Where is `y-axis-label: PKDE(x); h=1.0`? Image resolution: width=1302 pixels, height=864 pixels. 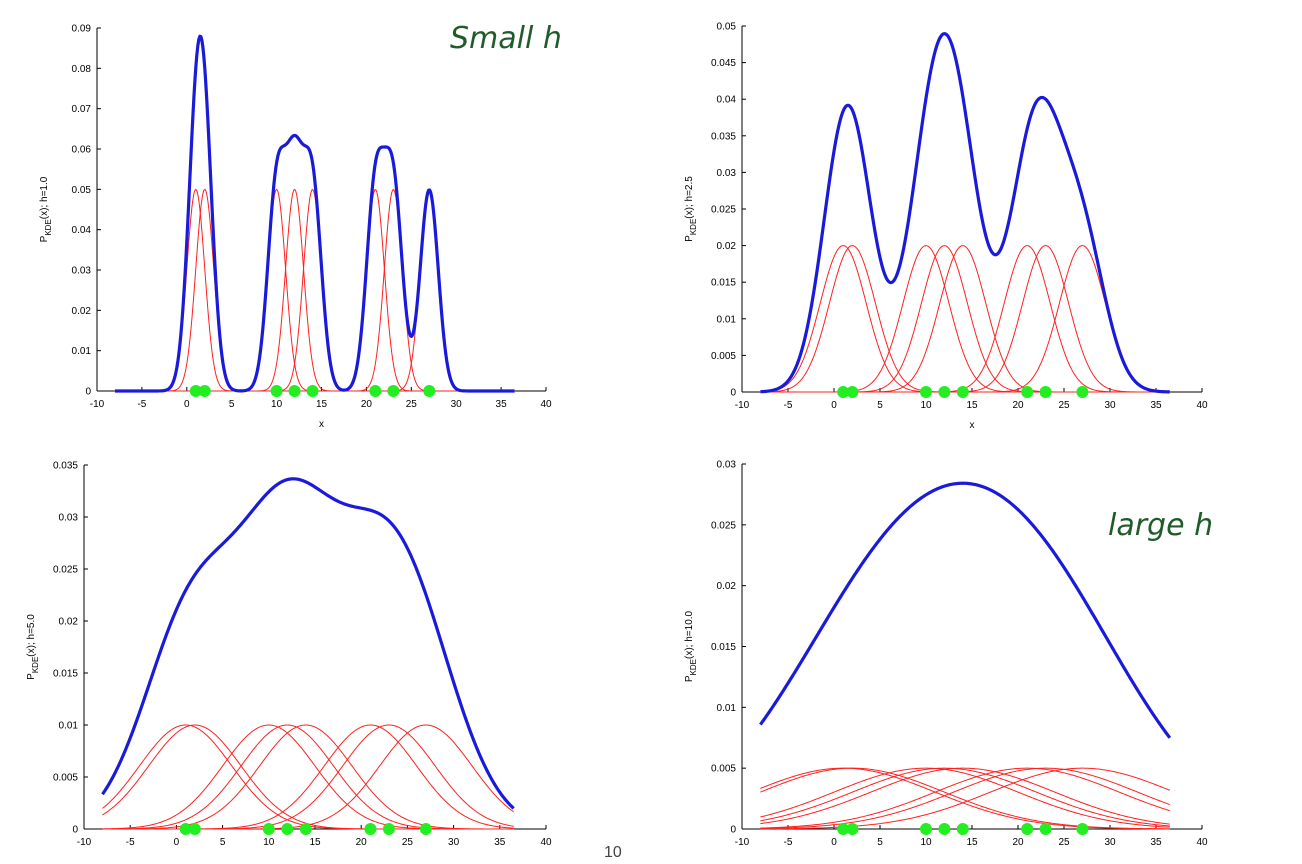
y-axis-label: PKDE(x); h=1.0 is located at coordinates (46, 209).